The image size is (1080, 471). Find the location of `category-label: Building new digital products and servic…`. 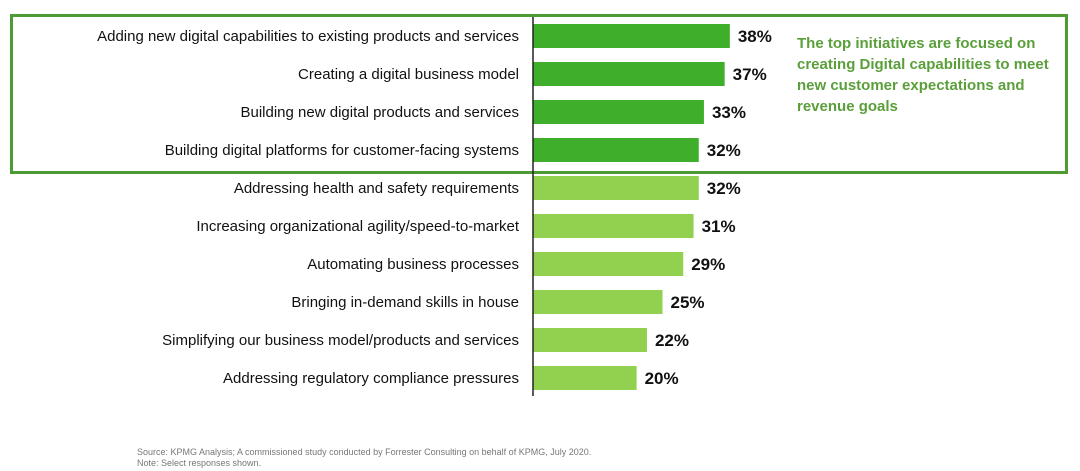

category-label: Building new digital products and servic… is located at coordinates (380, 112).